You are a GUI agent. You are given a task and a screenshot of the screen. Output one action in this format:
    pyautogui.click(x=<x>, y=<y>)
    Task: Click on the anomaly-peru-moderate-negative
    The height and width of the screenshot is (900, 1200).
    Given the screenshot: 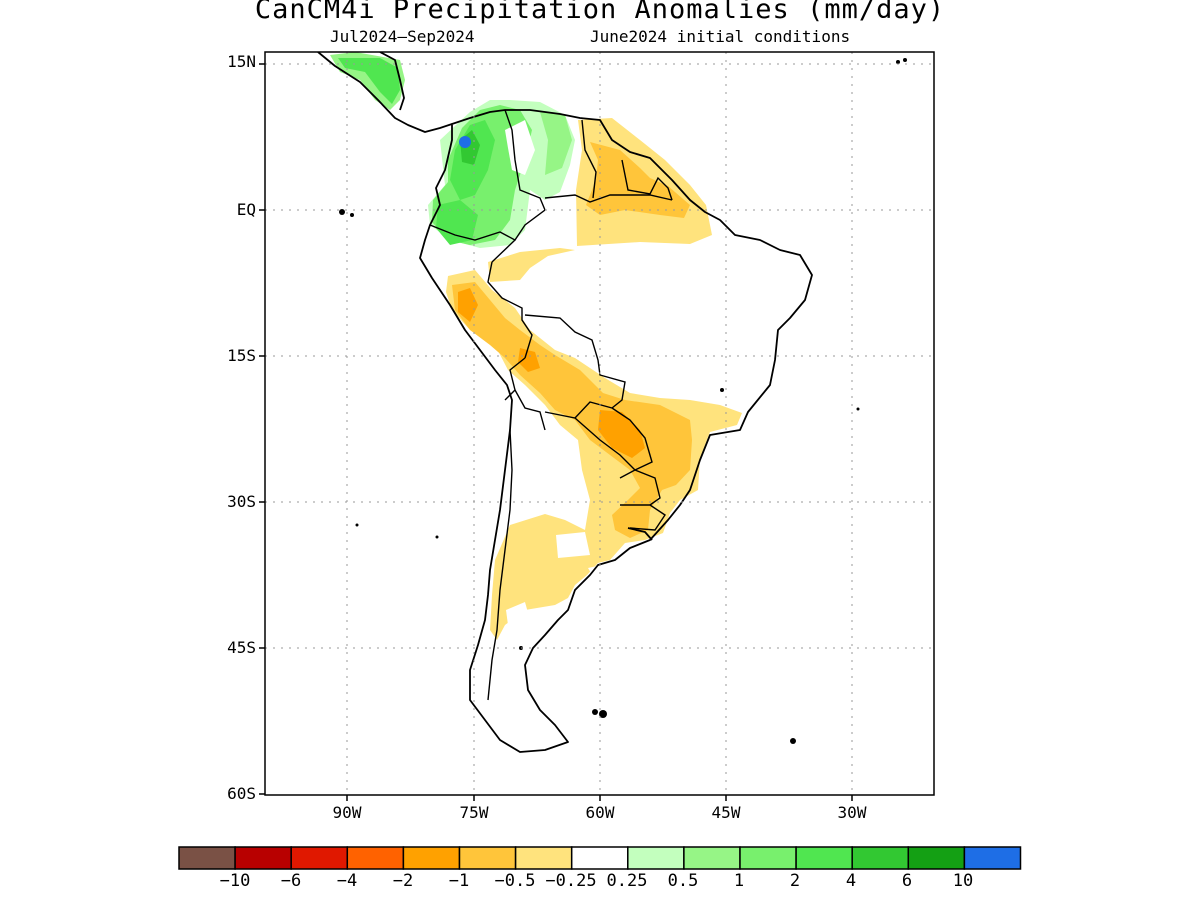 What is the action you would take?
    pyautogui.click(x=572, y=410)
    